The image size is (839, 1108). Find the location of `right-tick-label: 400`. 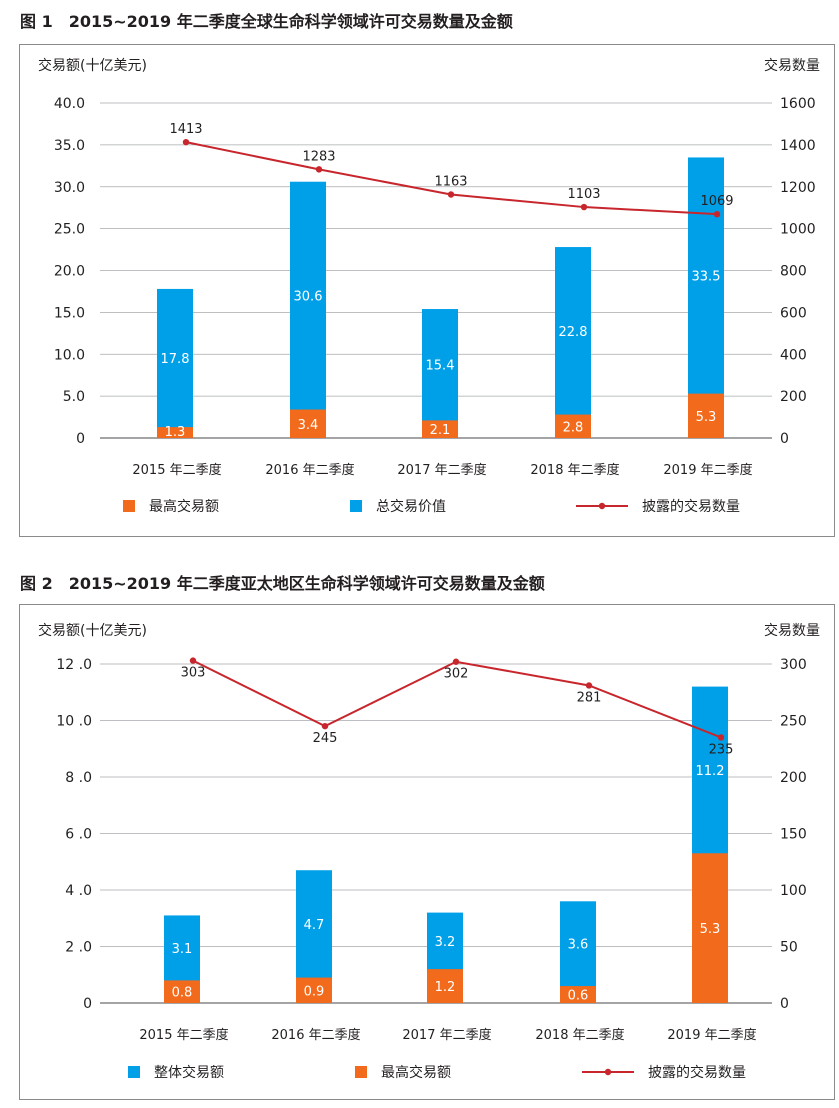

right-tick-label: 400 is located at coordinates (793, 355).